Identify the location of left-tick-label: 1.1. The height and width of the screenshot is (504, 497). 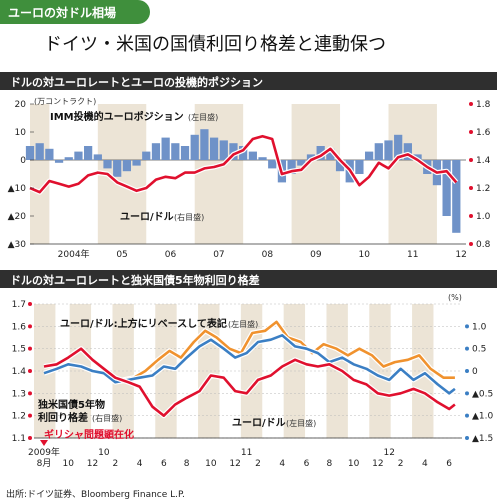
(19, 439).